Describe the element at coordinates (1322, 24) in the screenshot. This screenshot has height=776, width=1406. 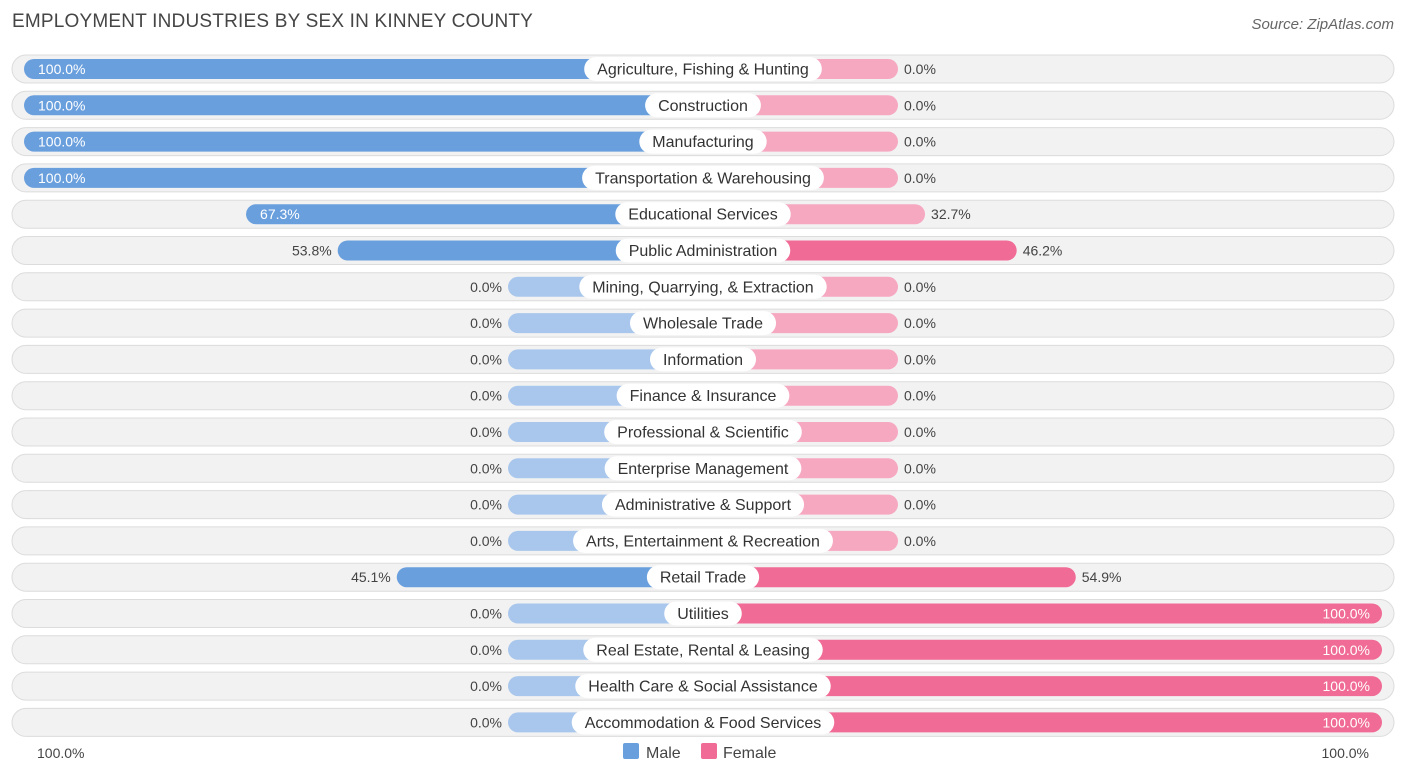
I see `source-credit: Source: ZipAtlas.com` at that location.